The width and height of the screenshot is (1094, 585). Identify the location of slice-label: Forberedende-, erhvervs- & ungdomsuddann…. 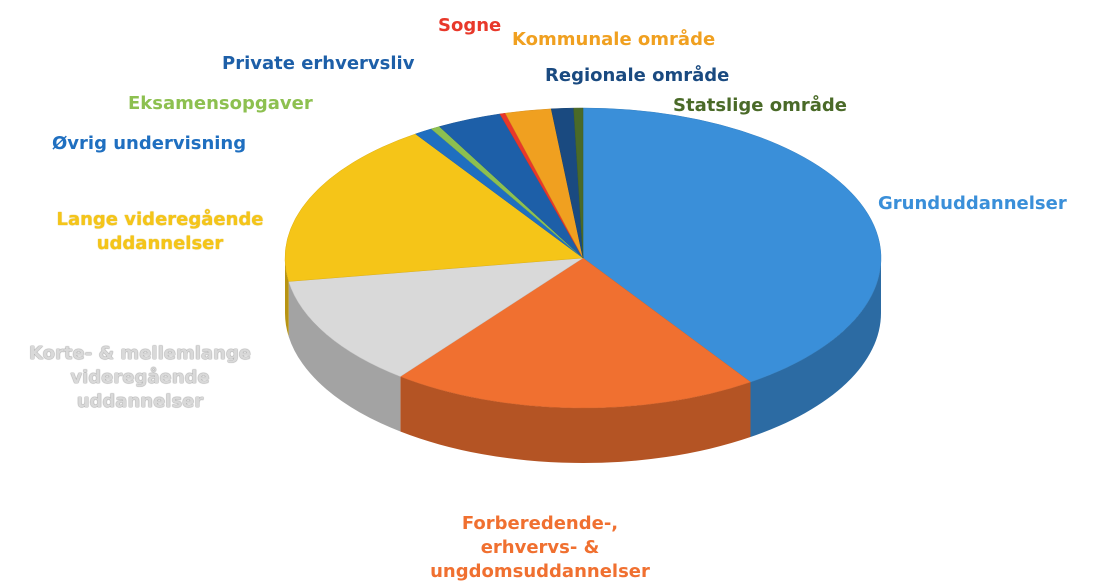
(540, 547).